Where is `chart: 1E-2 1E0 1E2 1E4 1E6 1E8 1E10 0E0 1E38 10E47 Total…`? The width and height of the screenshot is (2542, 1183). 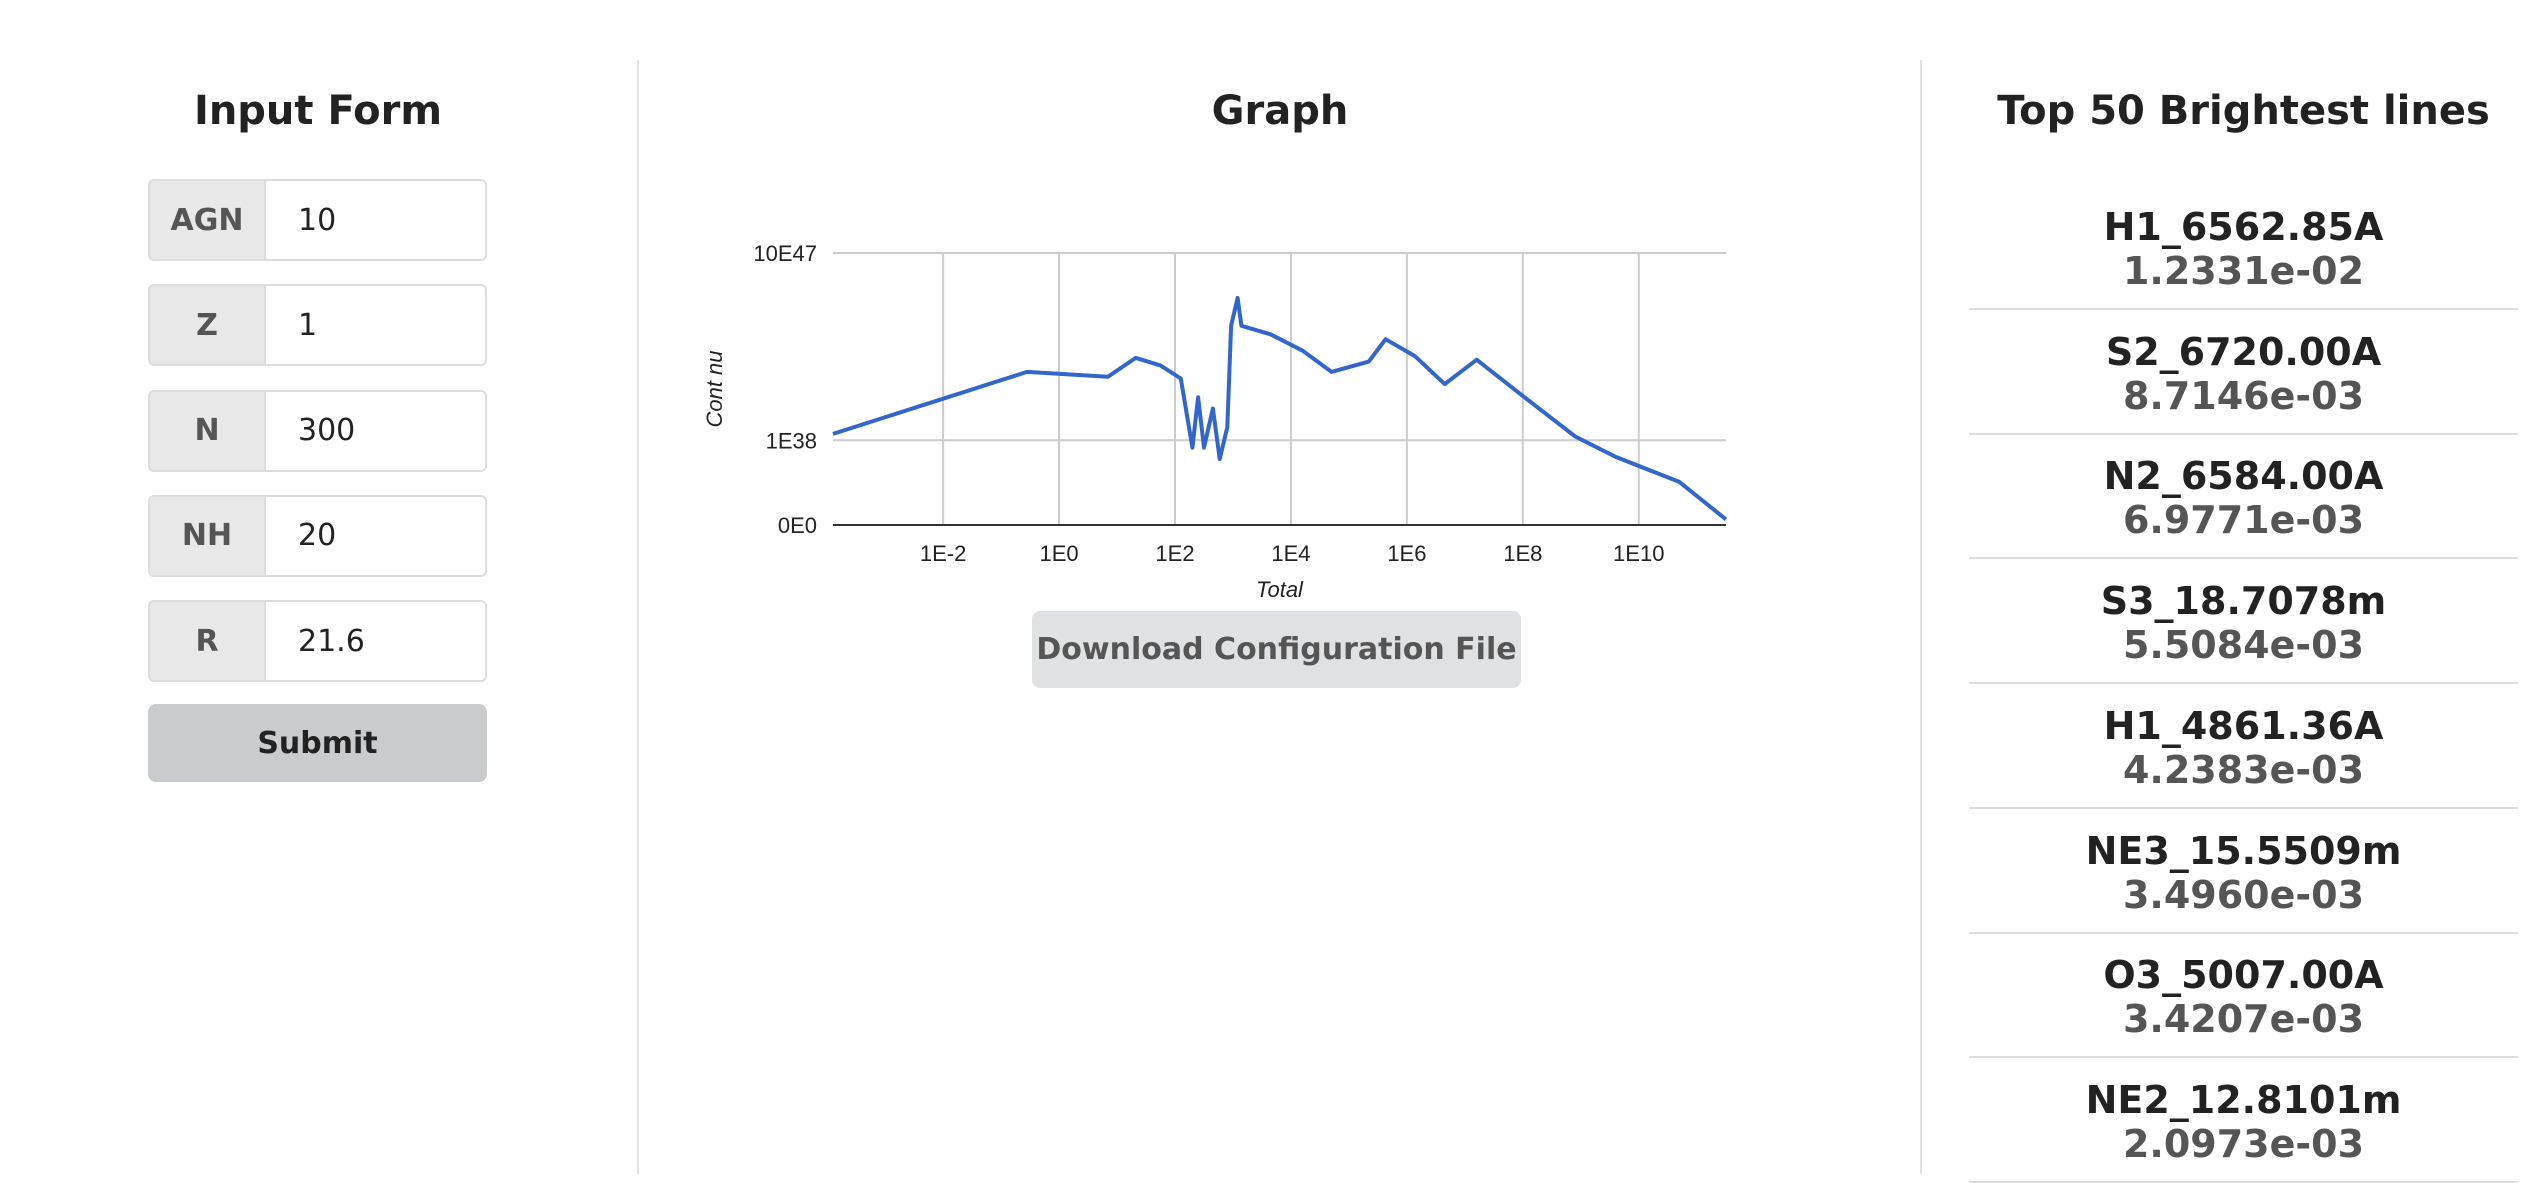 chart: 1E-2 1E0 1E2 1E4 1E6 1E8 1E10 0E0 1E38 10E47 Total… is located at coordinates (1215, 421).